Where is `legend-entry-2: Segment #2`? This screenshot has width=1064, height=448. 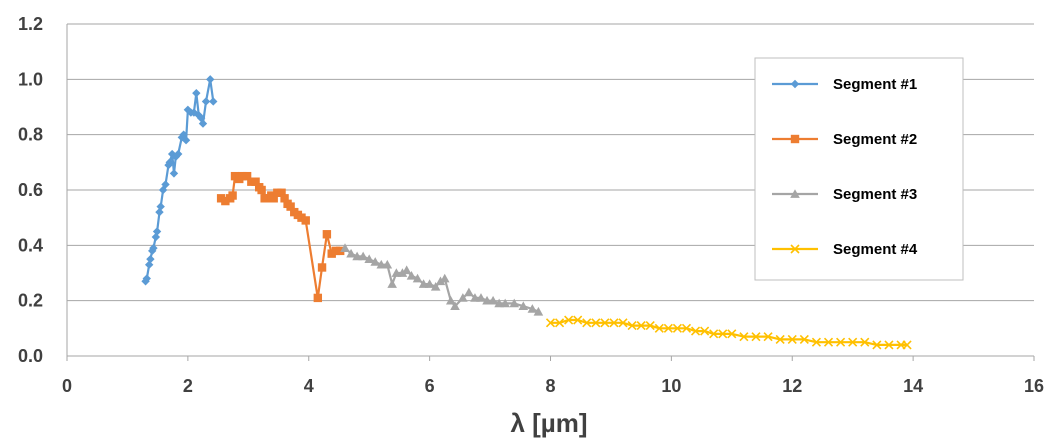
legend-entry-2: Segment #2 is located at coordinates (844, 139).